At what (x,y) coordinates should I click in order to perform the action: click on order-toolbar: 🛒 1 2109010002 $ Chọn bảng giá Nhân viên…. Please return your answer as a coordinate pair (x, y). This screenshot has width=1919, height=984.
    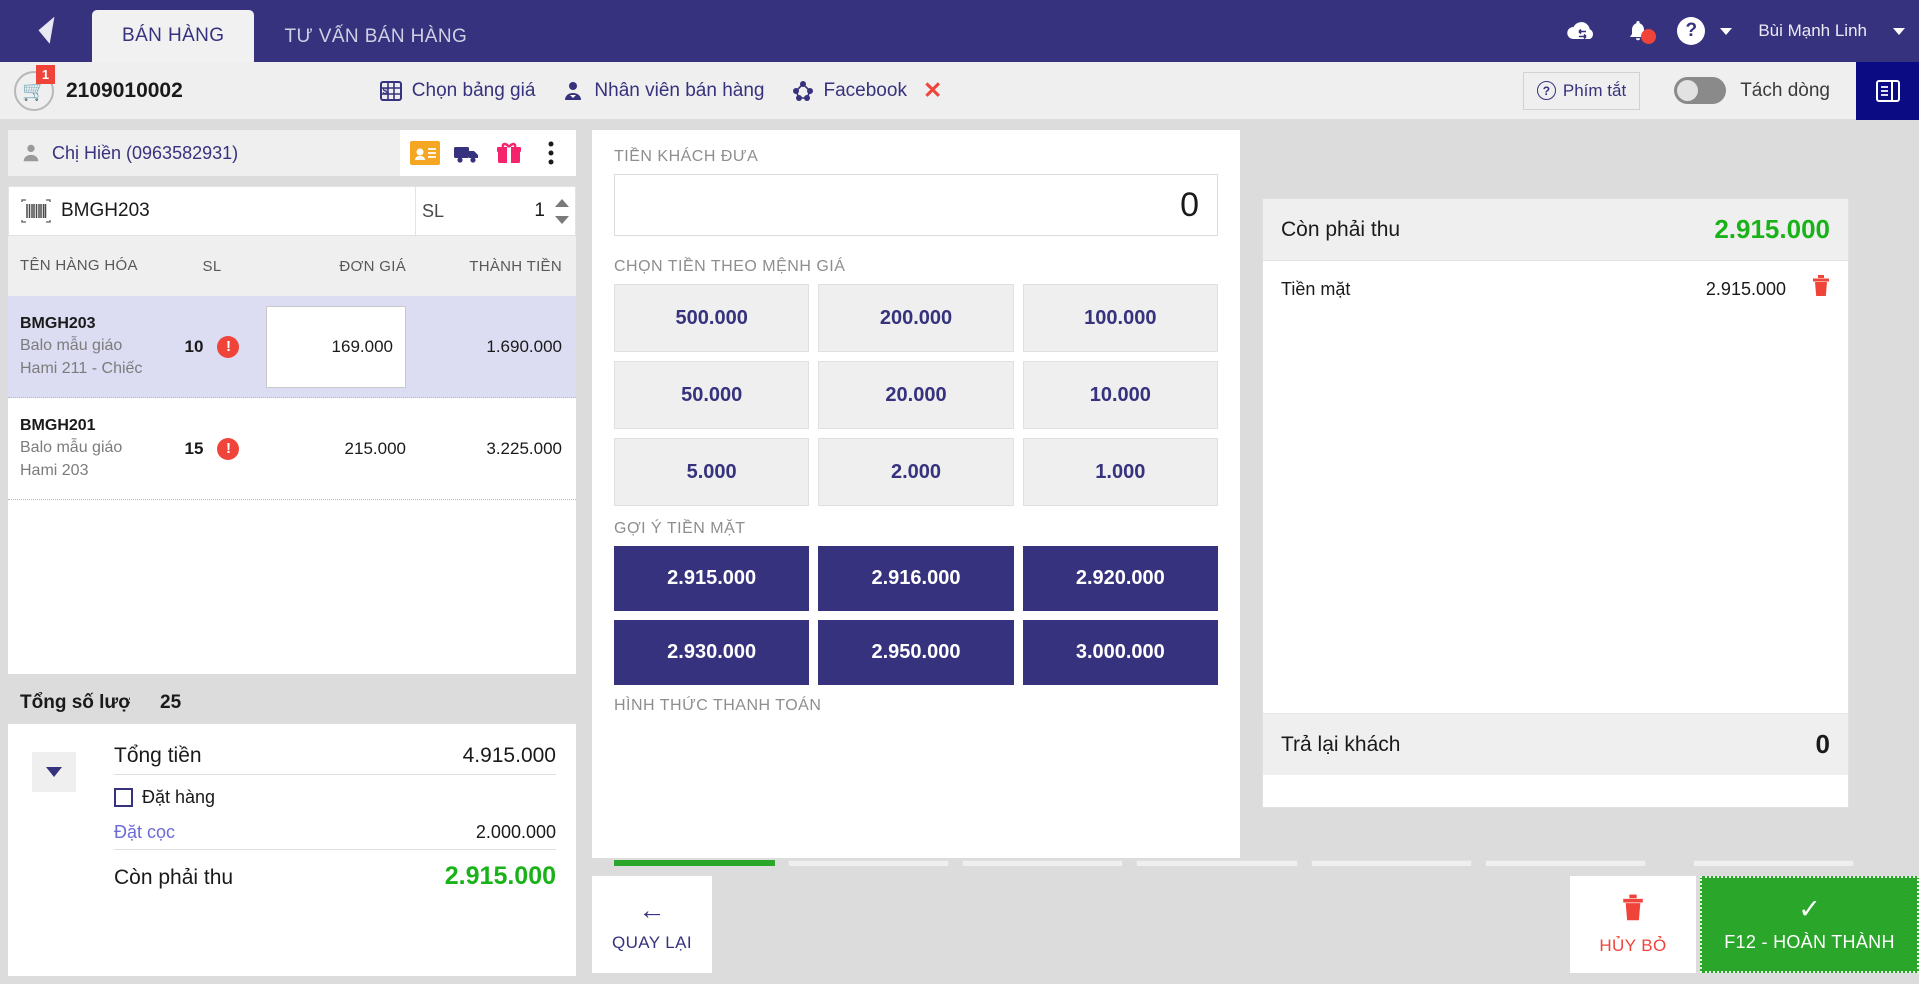
    Looking at the image, I should click on (959, 90).